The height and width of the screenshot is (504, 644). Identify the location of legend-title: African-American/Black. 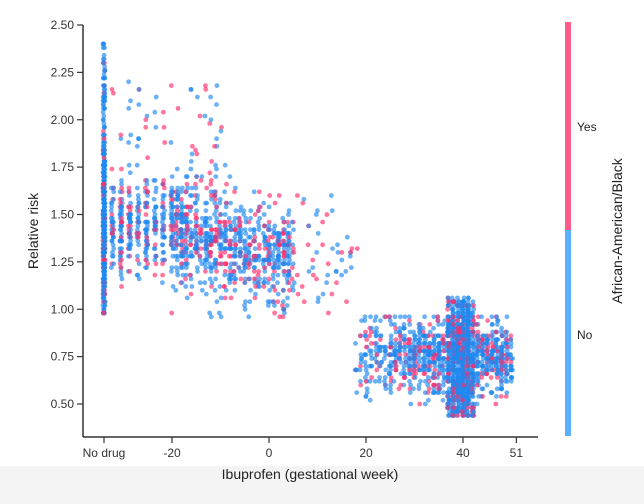
(617, 230).